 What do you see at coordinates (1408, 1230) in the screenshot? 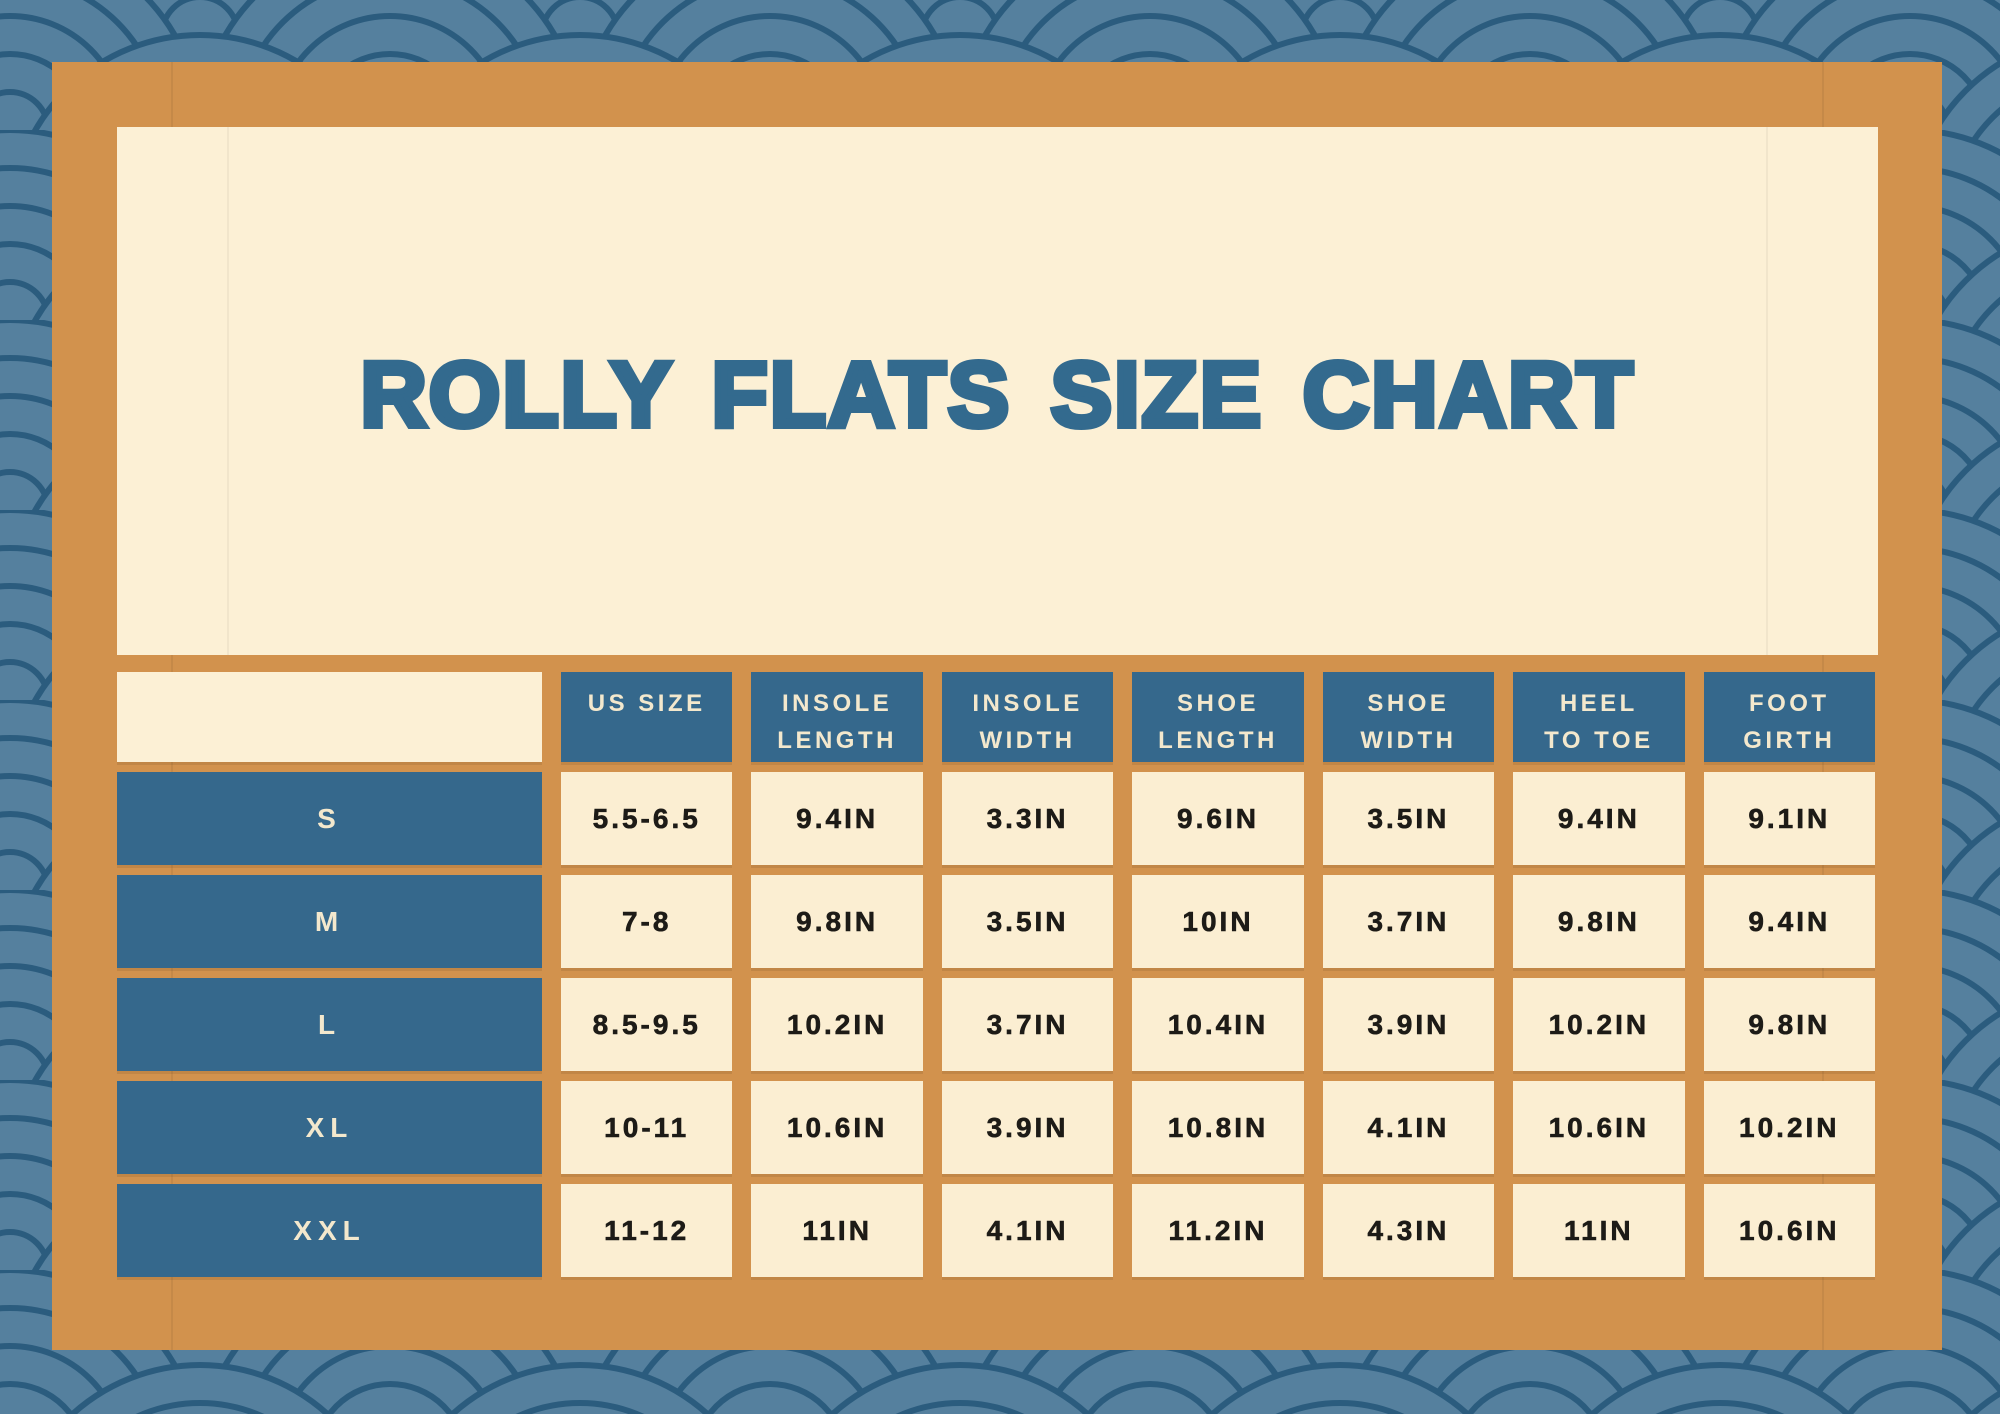
I see `data-cell: 4.3IN` at bounding box center [1408, 1230].